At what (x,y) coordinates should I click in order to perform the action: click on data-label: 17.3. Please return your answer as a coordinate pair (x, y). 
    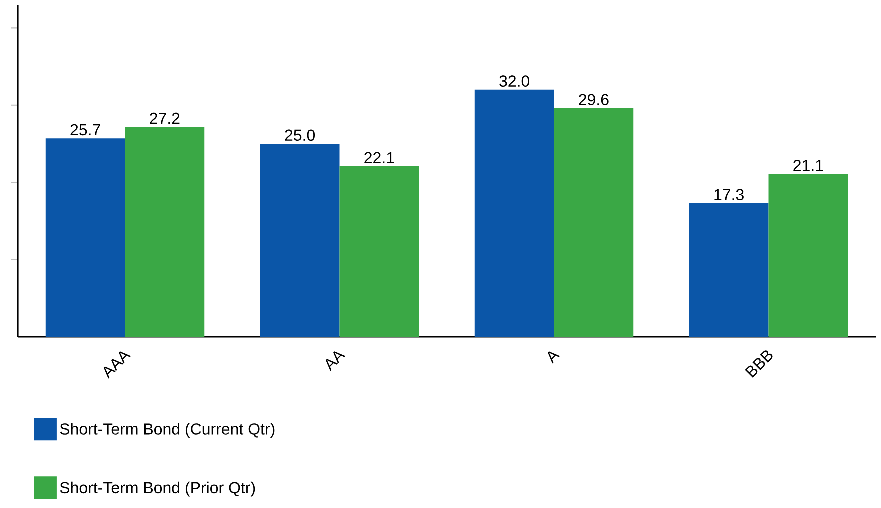
    Looking at the image, I should click on (729, 194).